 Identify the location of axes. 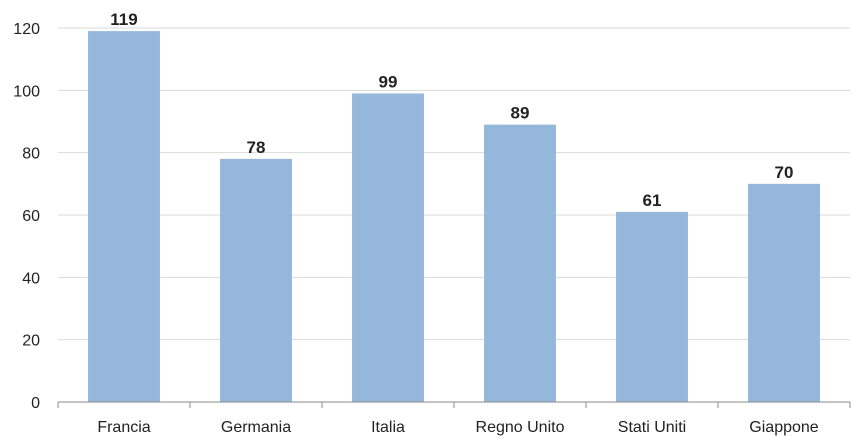
(454, 404).